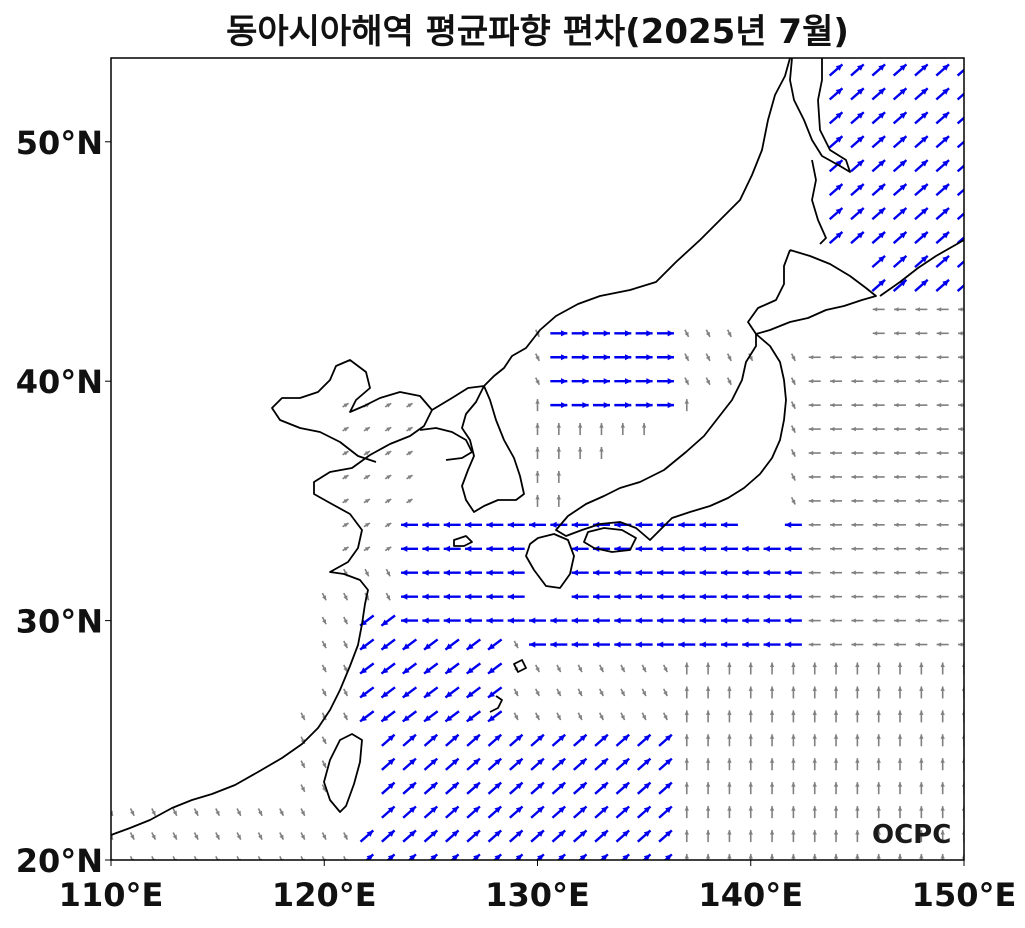  Describe the element at coordinates (324, 895) in the screenshot. I see `lon-tick-label: 120°E` at that location.